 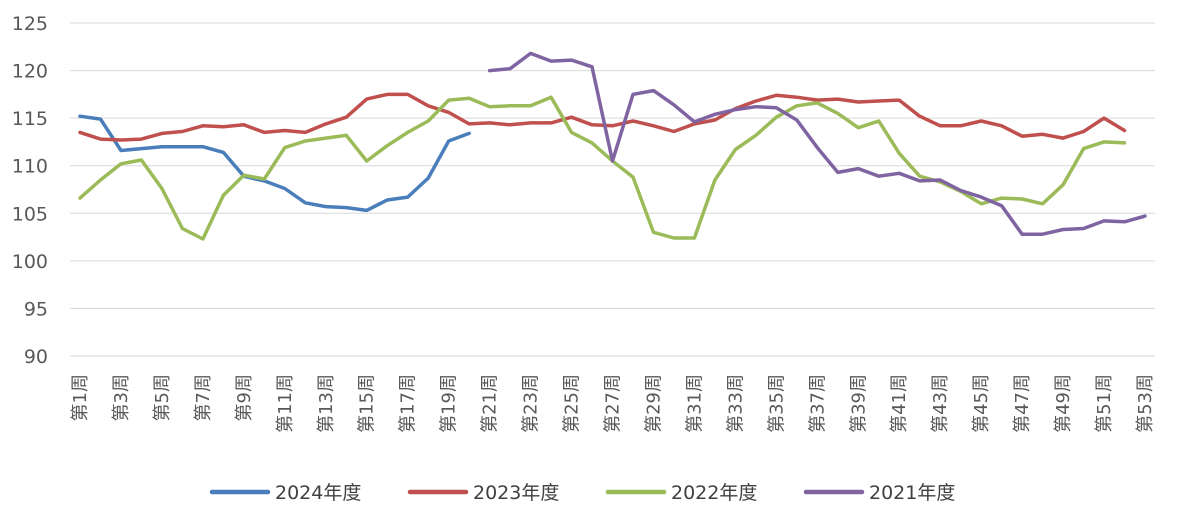 I want to click on y-tick-label: 100, so click(x=30, y=262).